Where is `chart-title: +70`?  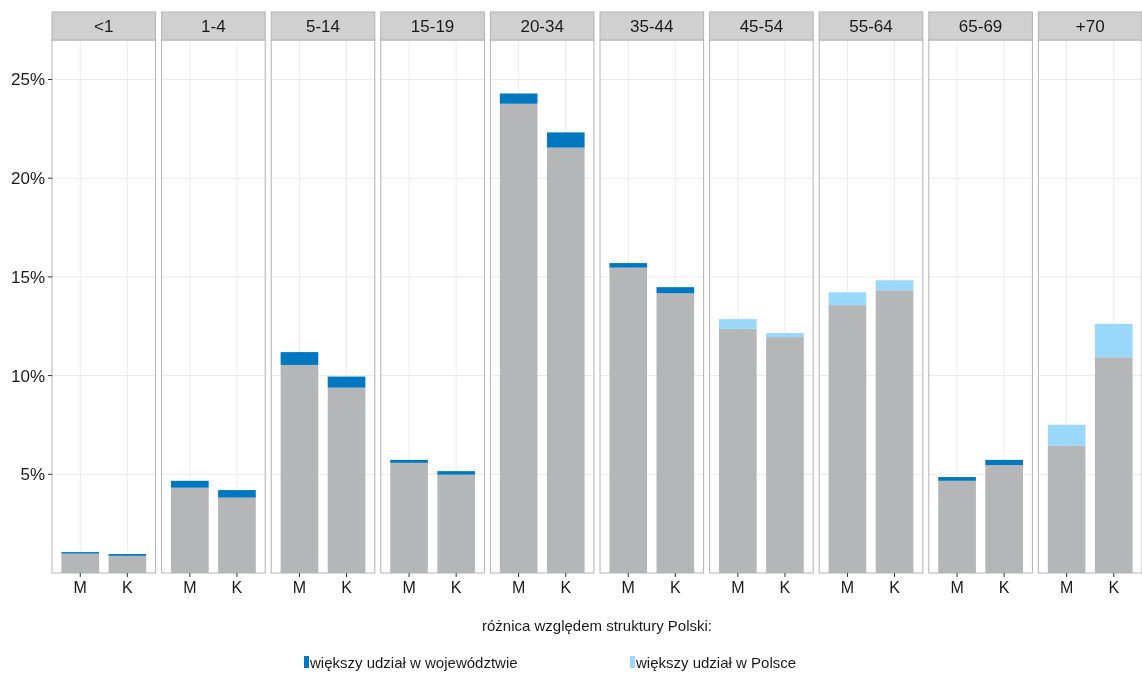
chart-title: +70 is located at coordinates (1090, 26).